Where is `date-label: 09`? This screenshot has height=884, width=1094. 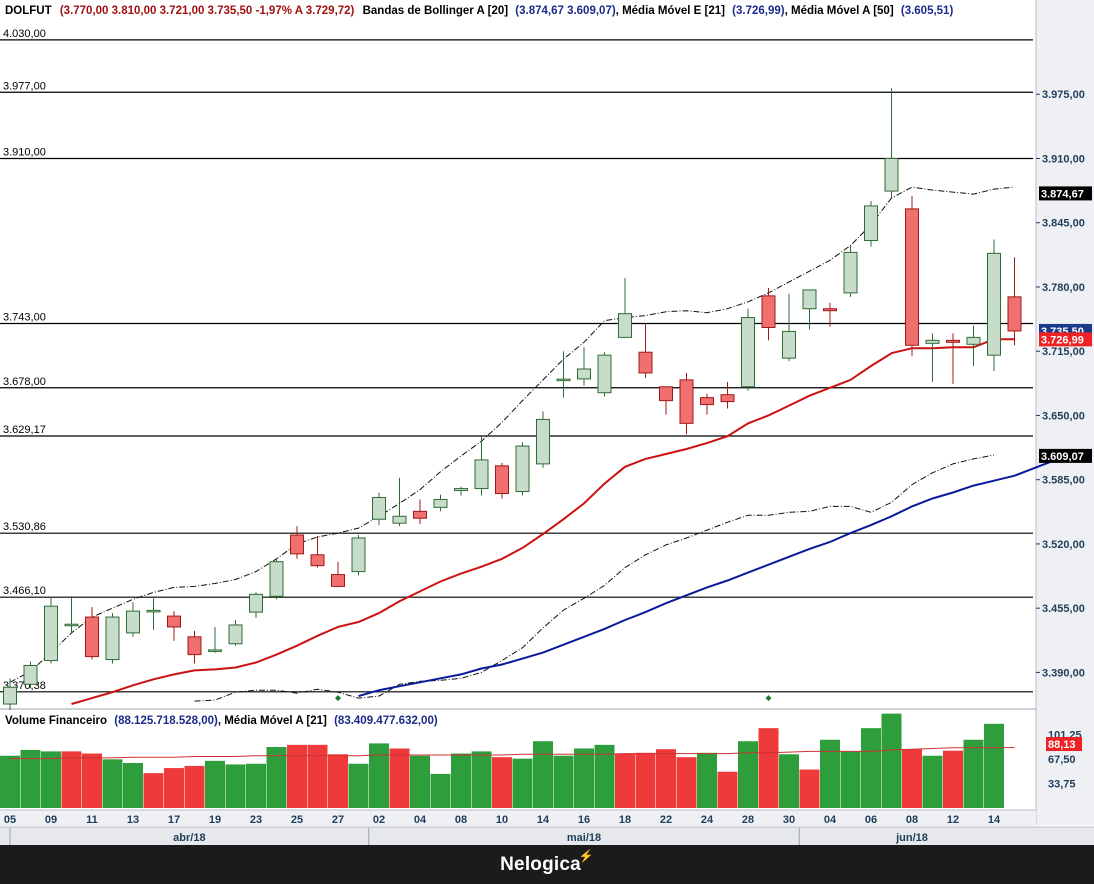 date-label: 09 is located at coordinates (51, 820).